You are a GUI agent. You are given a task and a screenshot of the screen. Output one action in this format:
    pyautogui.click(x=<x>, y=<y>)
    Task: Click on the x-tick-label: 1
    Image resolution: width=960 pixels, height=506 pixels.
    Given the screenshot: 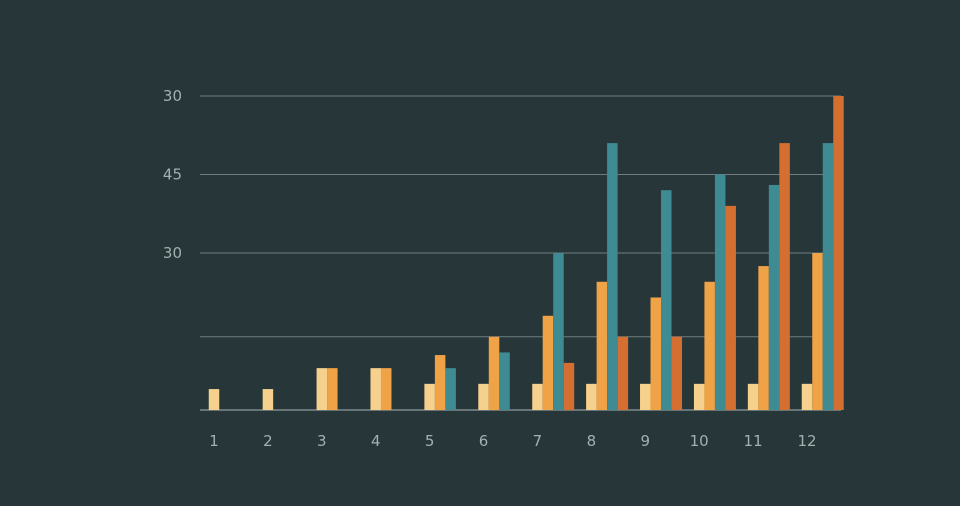 What is the action you would take?
    pyautogui.click(x=214, y=441)
    